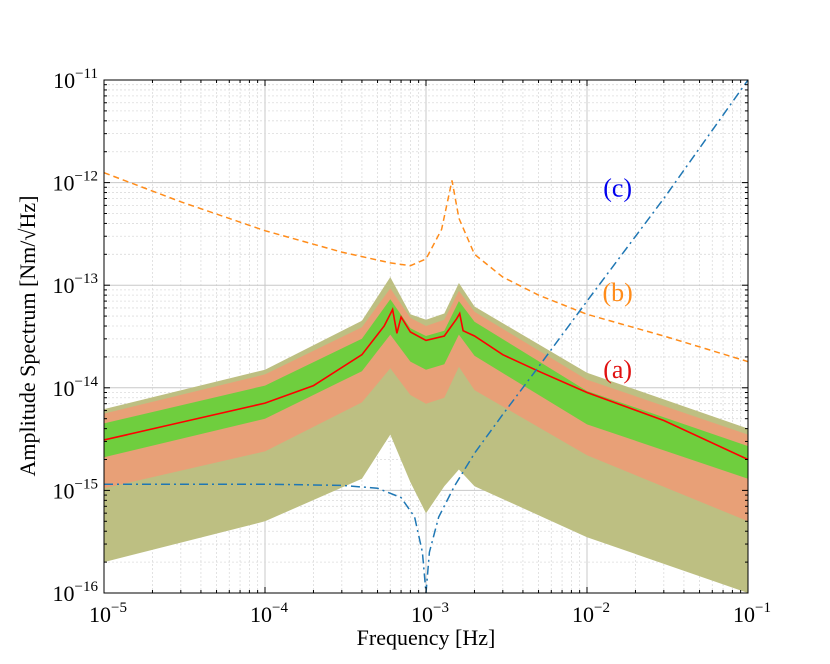 This screenshot has width=830, height=664. What do you see at coordinates (76, 592) in the screenshot?
I see `y-tick-label: 10−16` at bounding box center [76, 592].